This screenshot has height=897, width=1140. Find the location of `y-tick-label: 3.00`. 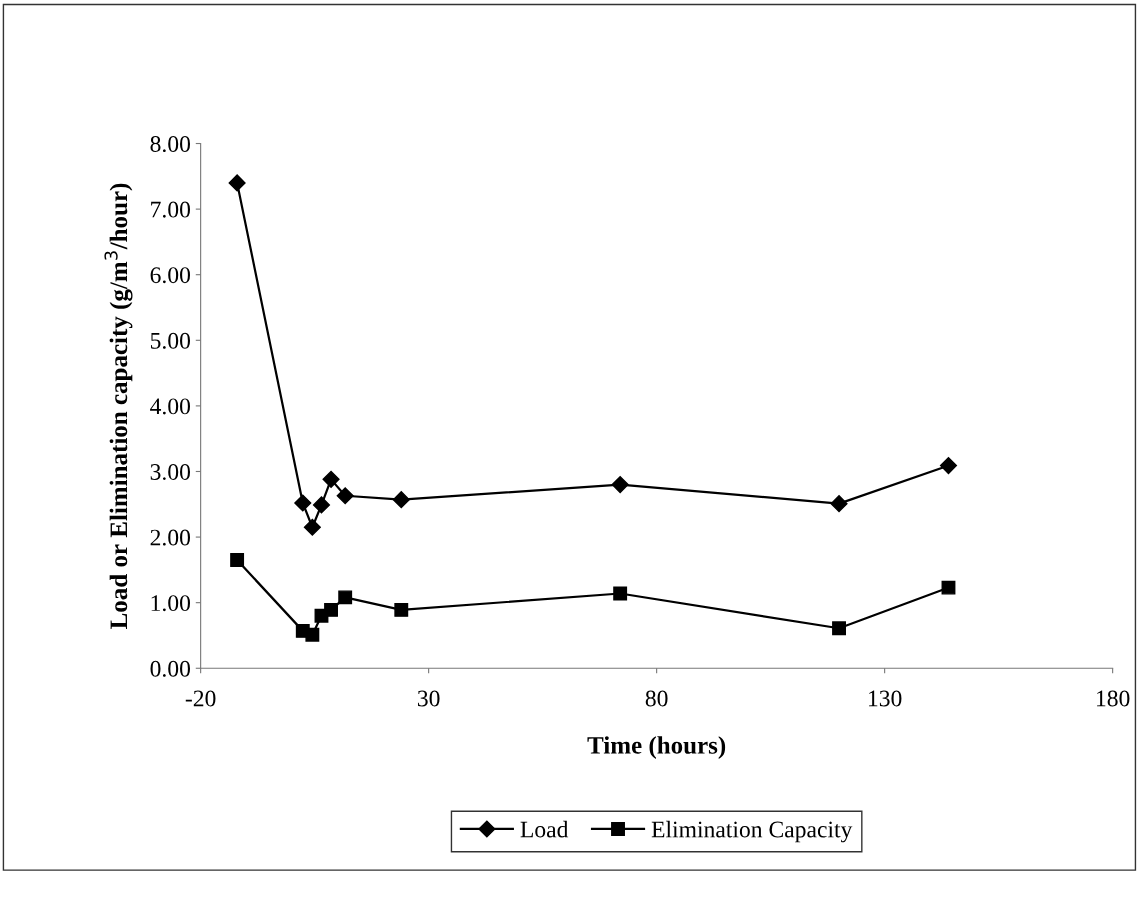

y-tick-label: 3.00 is located at coordinates (170, 472).